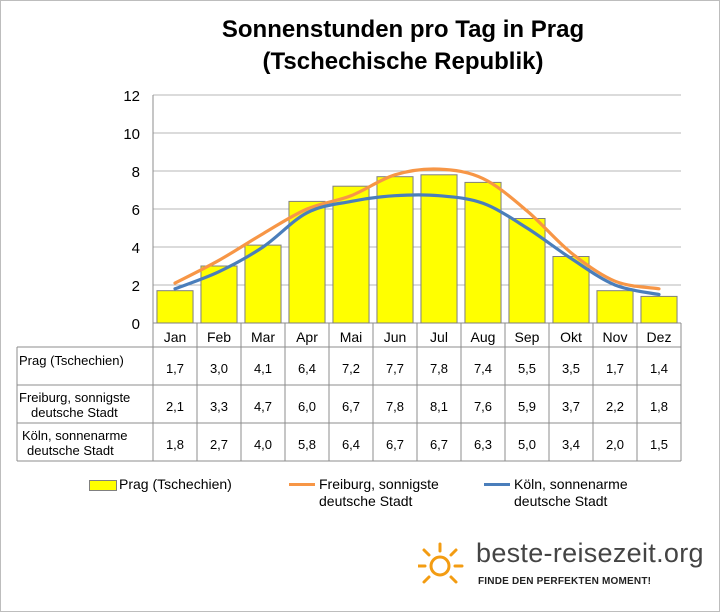  Describe the element at coordinates (136, 248) in the screenshot. I see `y-tick-label: 4` at that location.